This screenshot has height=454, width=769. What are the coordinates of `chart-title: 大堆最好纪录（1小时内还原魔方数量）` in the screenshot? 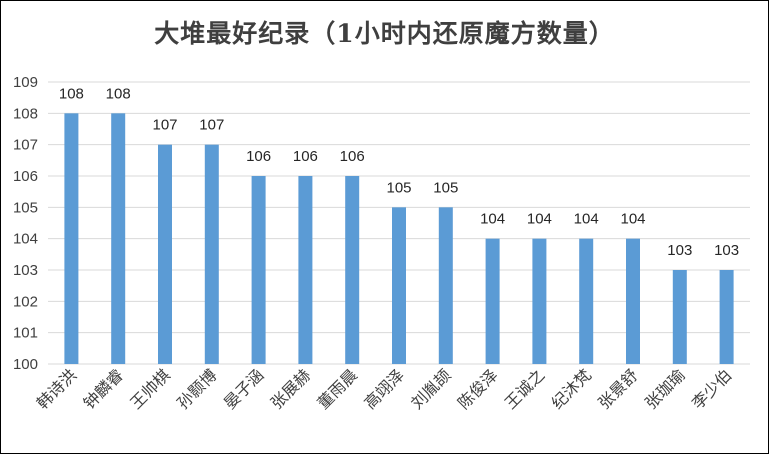 It's located at (384, 33).